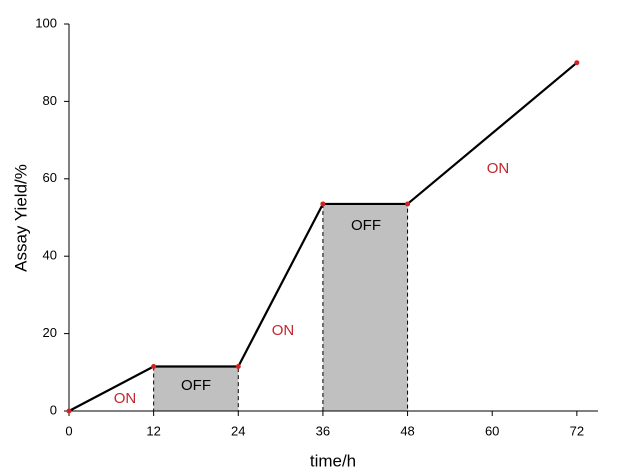 Image resolution: width=631 pixels, height=476 pixels. What do you see at coordinates (50, 100) in the screenshot?
I see `y-tick-label: 80` at bounding box center [50, 100].